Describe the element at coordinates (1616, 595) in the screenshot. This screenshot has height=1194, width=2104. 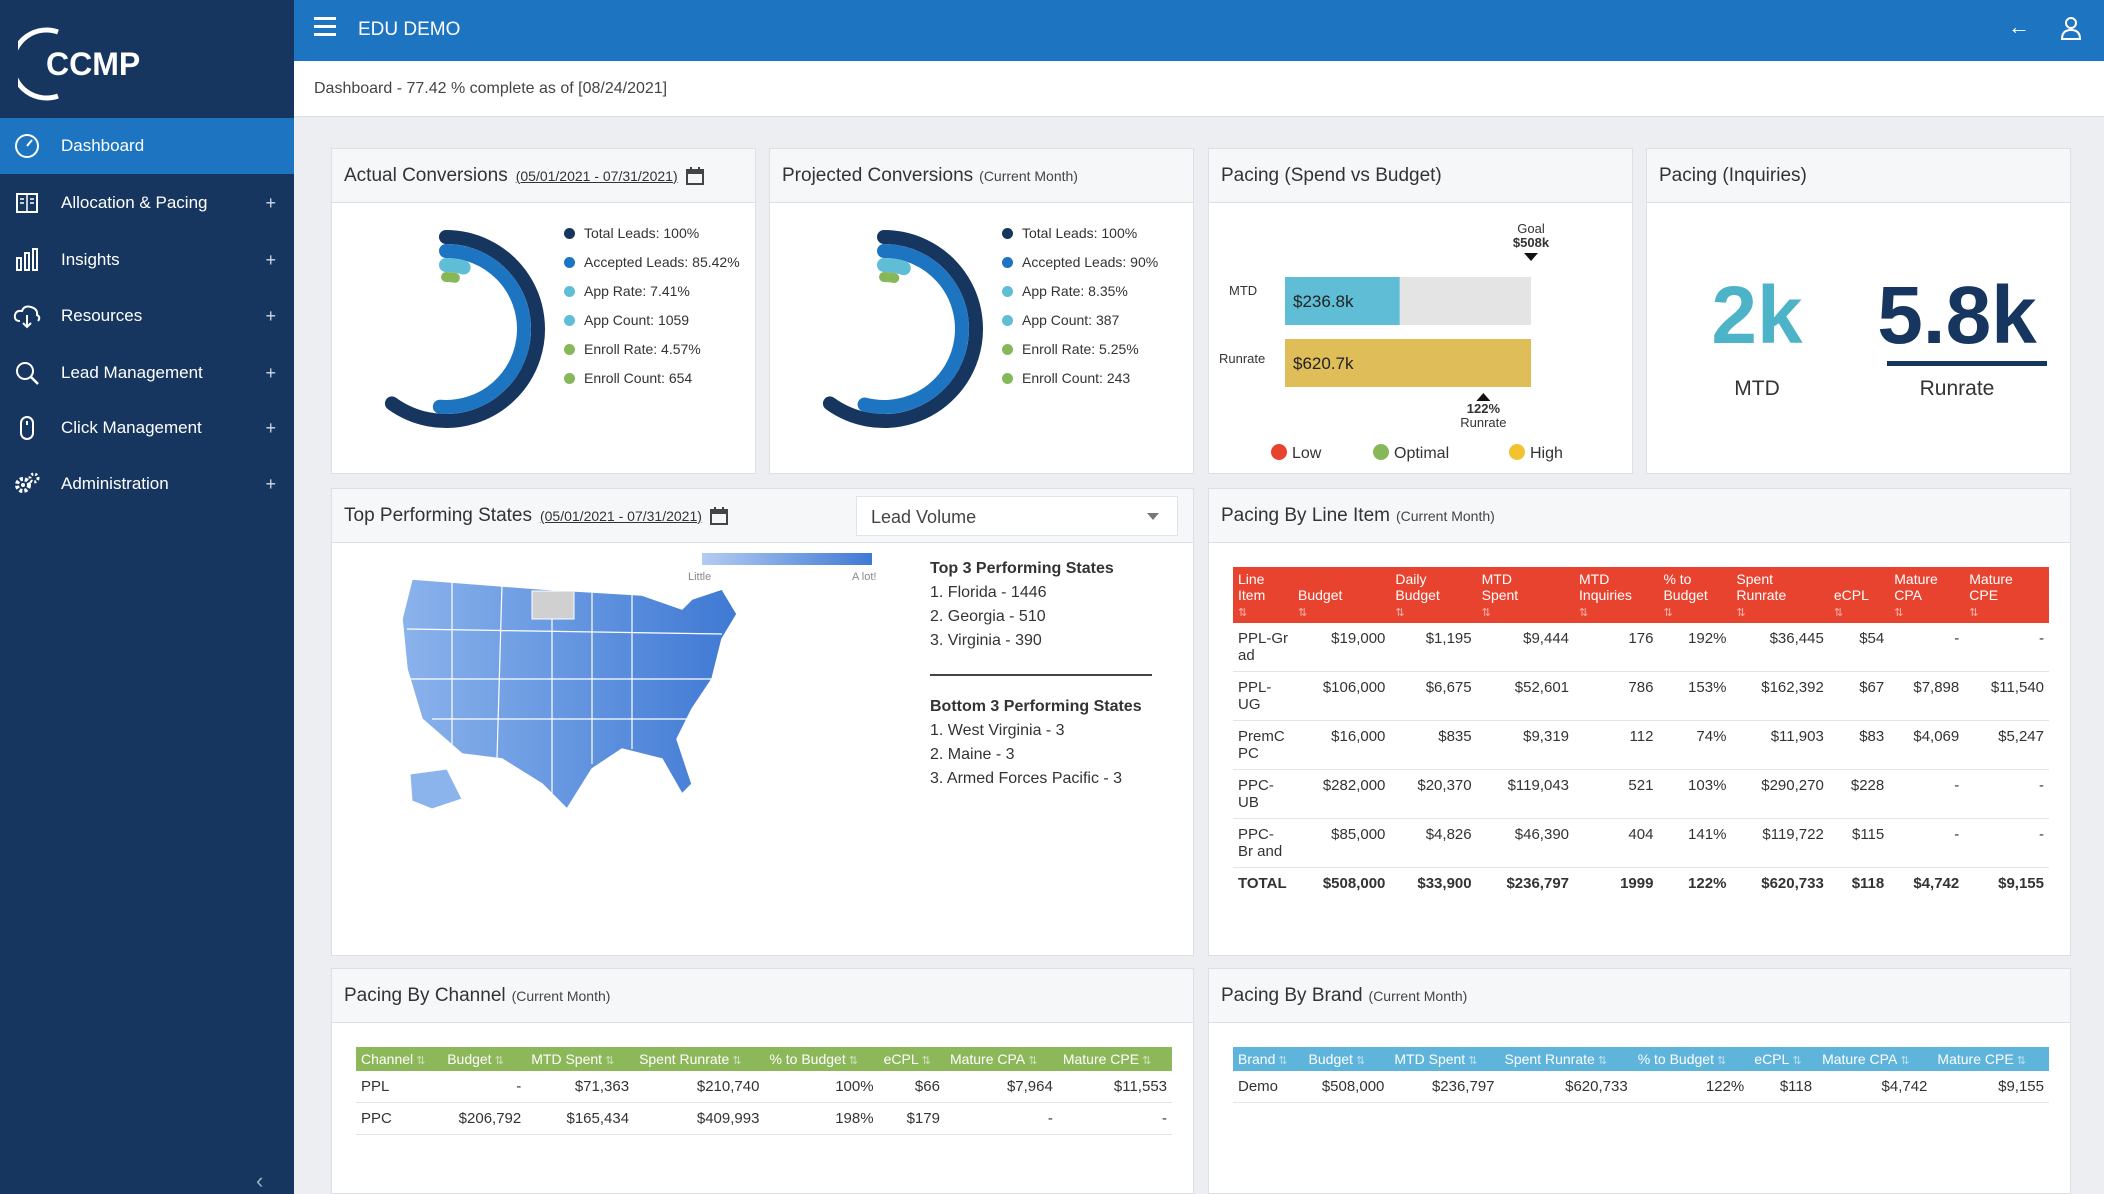
I see `column-header: MTD Inquiries ⇅` at that location.